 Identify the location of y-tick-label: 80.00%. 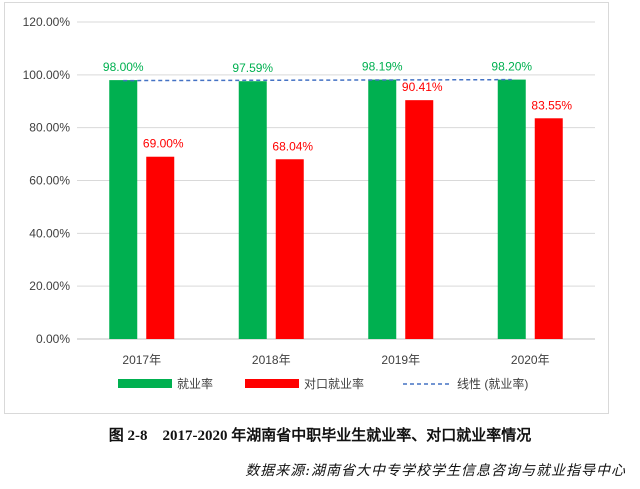
(49, 128).